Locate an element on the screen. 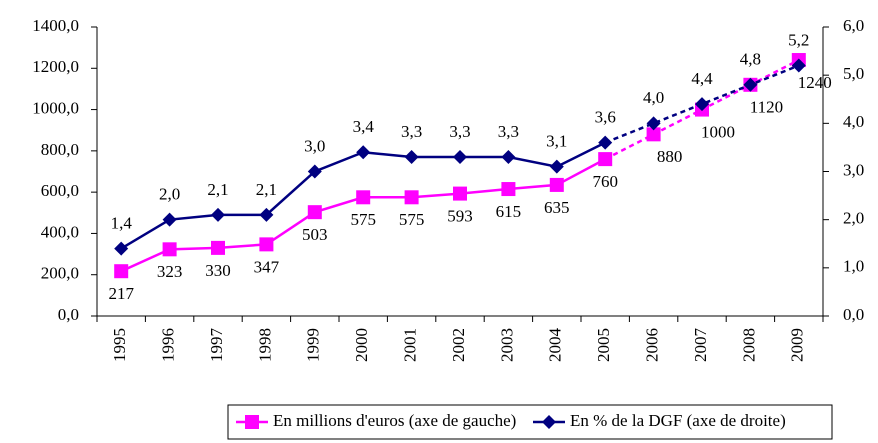  data-label: 4,8 is located at coordinates (750, 59).